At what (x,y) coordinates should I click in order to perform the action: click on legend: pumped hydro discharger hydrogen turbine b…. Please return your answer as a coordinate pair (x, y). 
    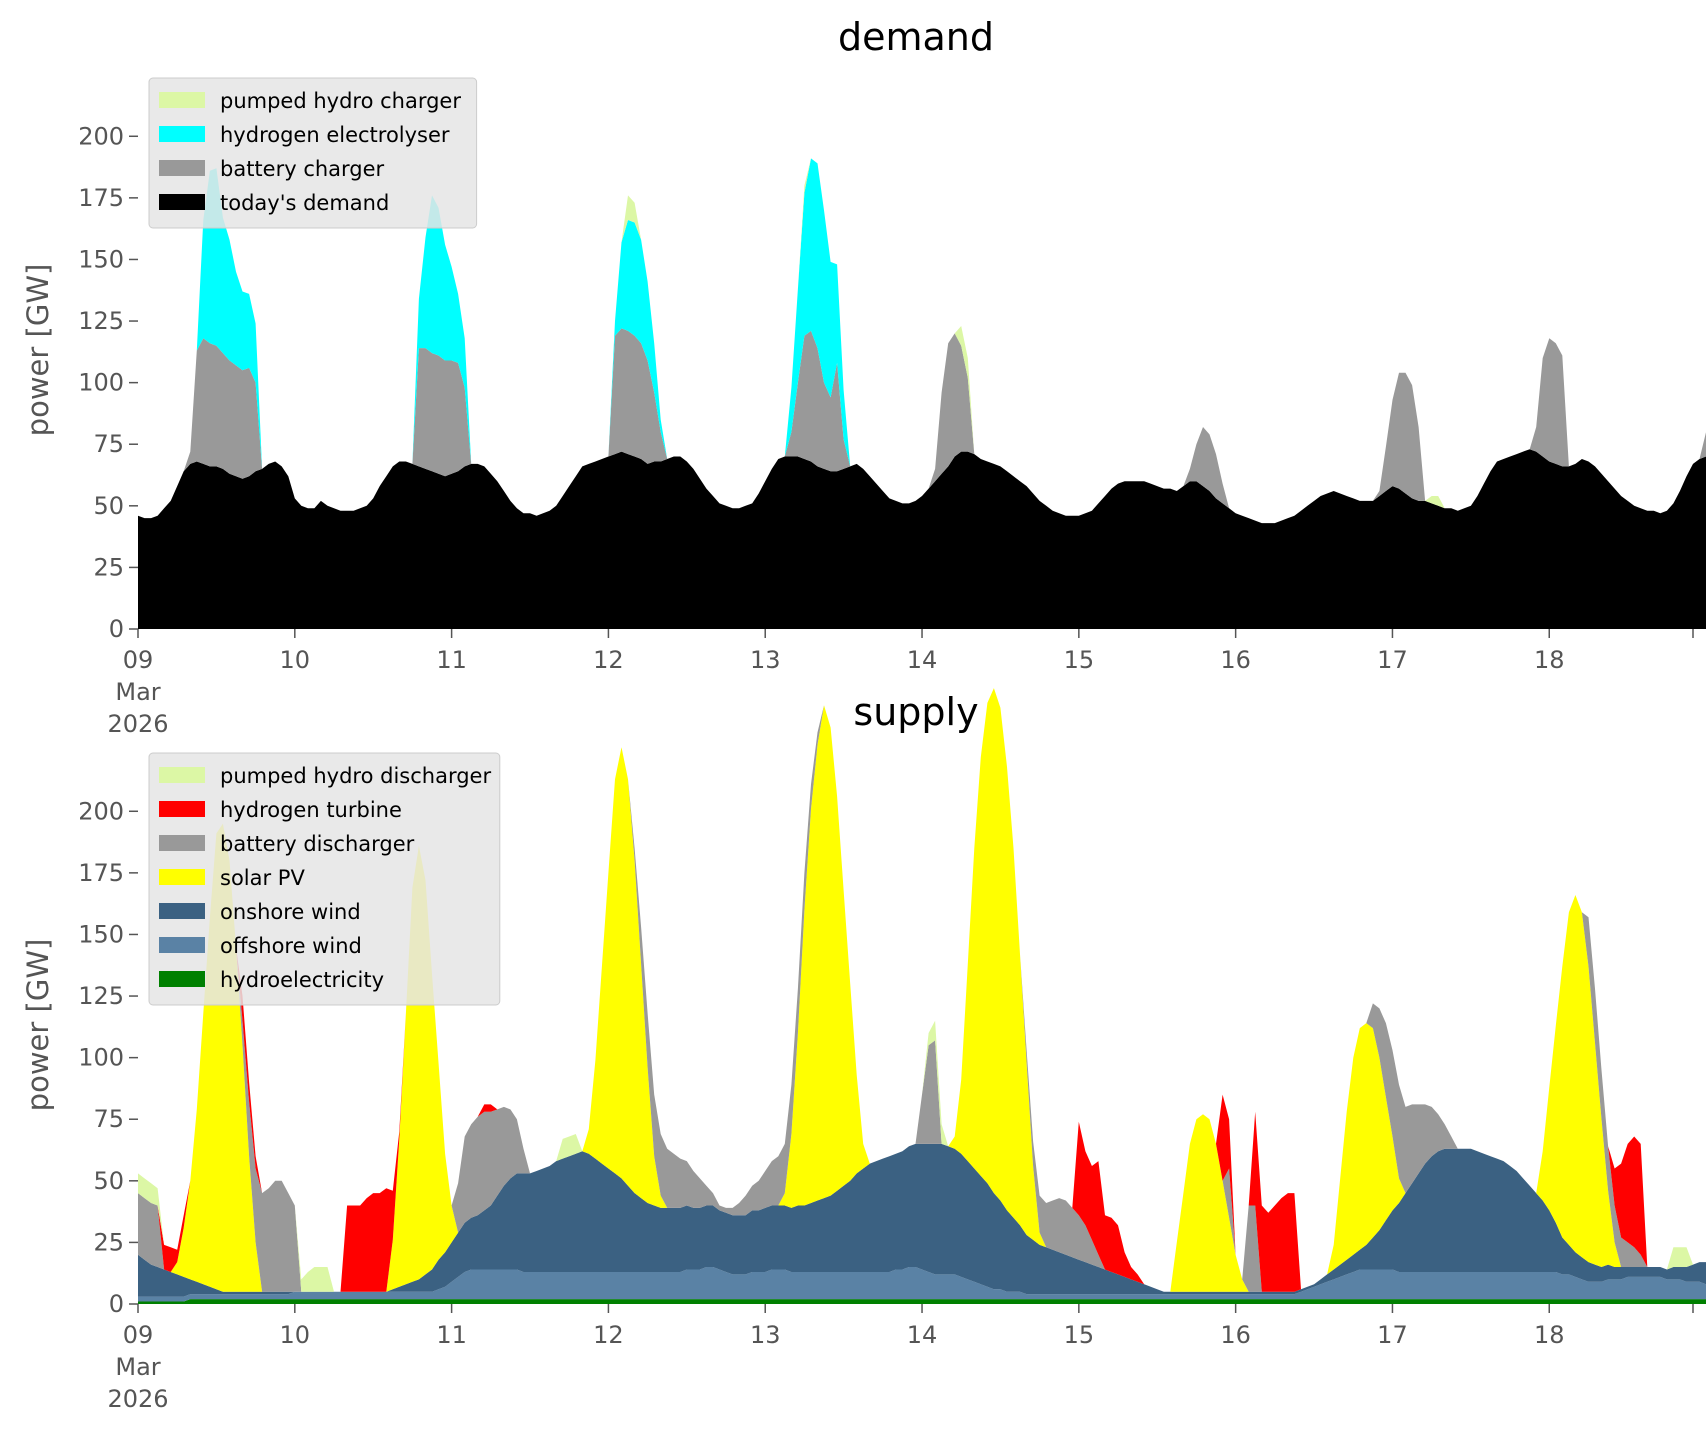
    Looking at the image, I should click on (324, 879).